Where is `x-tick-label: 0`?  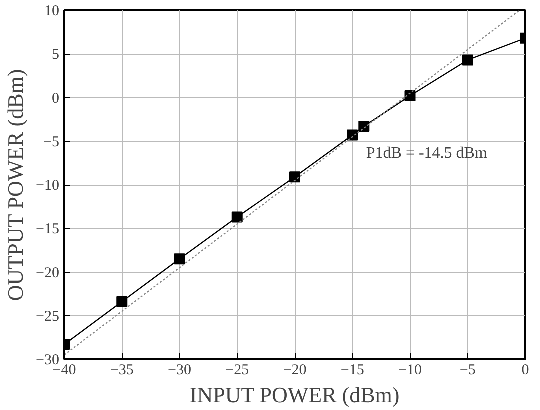 x-tick-label: 0 is located at coordinates (526, 370).